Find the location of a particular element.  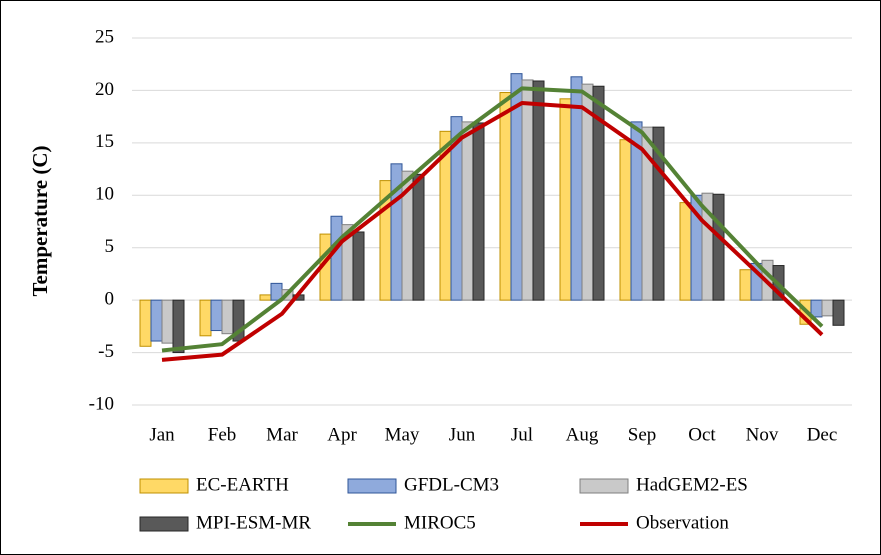

y-tick-label: 0 is located at coordinates (110, 299).